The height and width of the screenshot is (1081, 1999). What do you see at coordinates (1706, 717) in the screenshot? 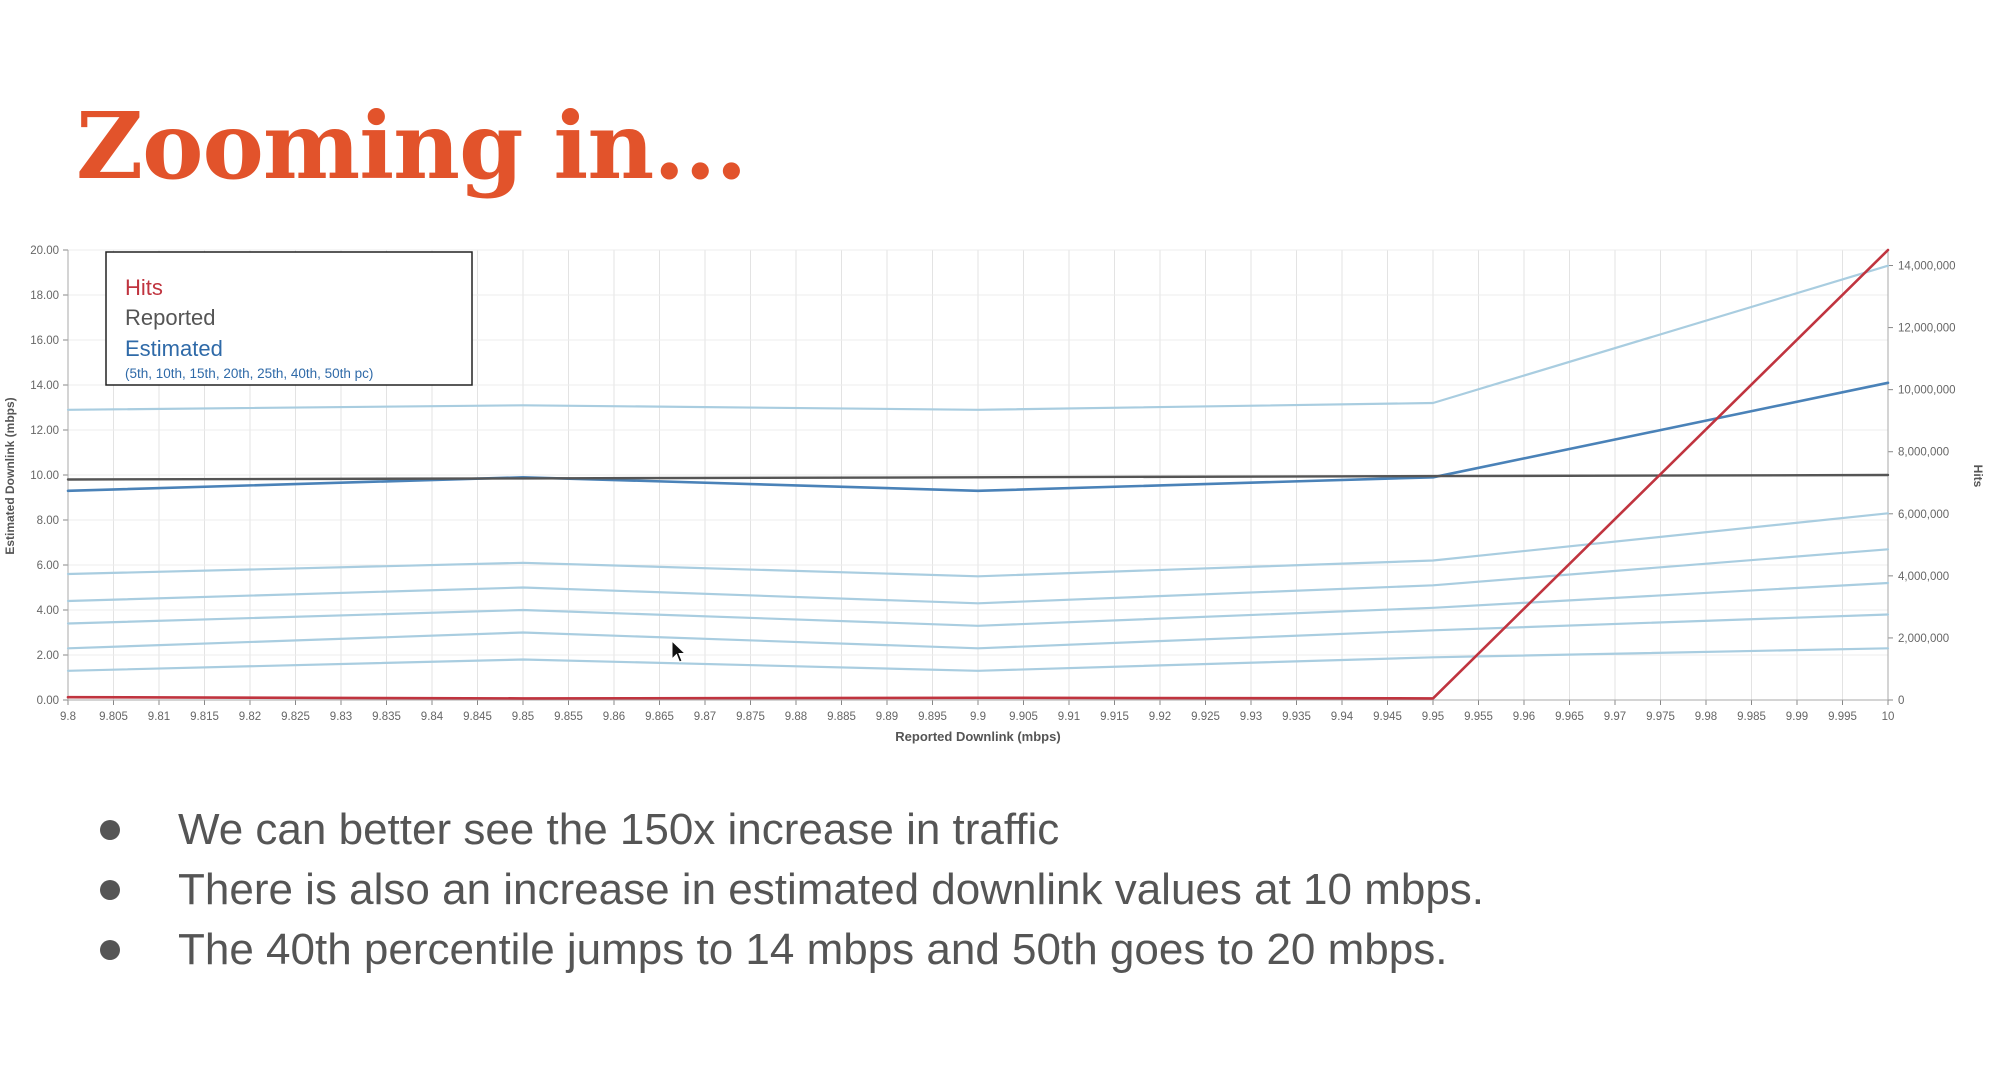
I see `x-tick-label: 9.98` at bounding box center [1706, 717].